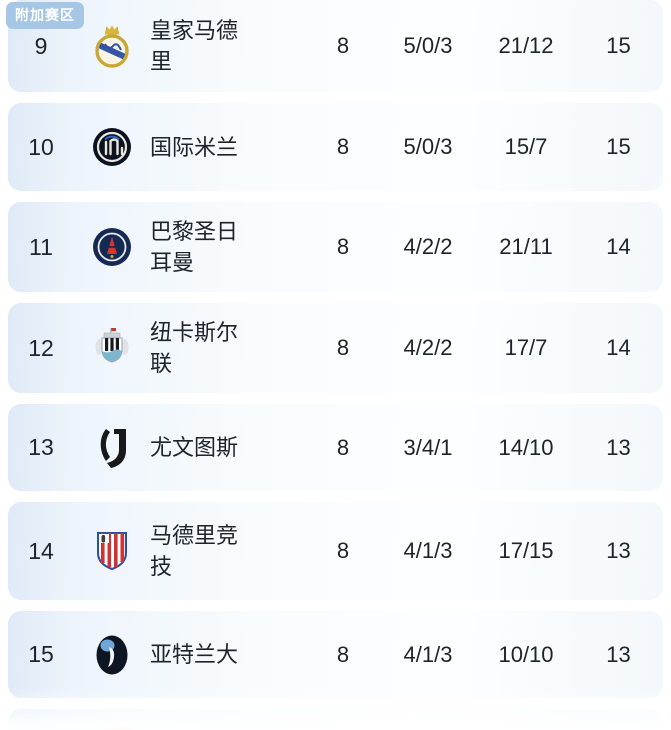 The width and height of the screenshot is (671, 730). What do you see at coordinates (194, 654) in the screenshot?
I see `team-name: 亚特兰大` at bounding box center [194, 654].